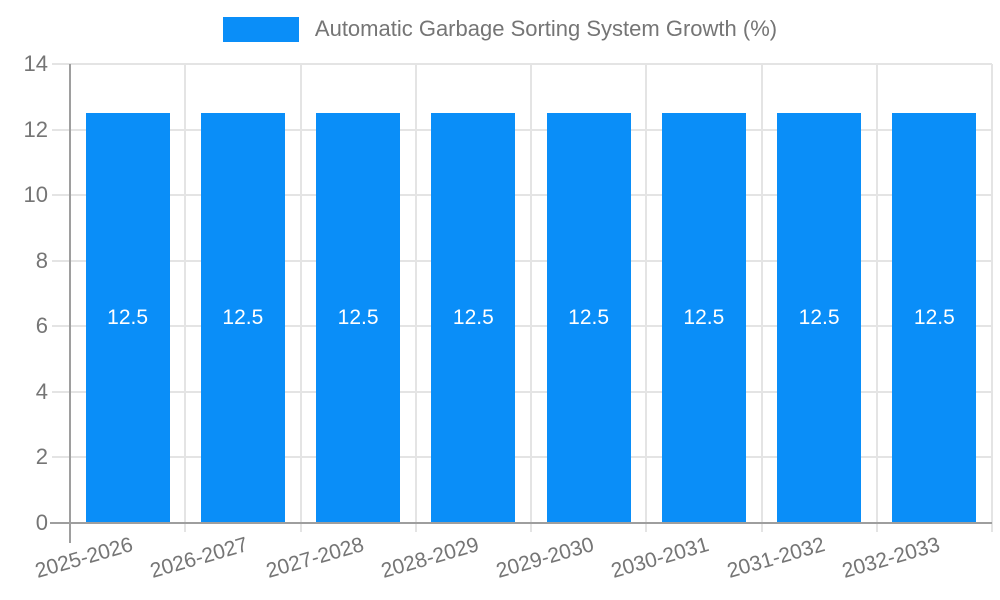  I want to click on x-axis-label: 2028-2029, so click(430, 558).